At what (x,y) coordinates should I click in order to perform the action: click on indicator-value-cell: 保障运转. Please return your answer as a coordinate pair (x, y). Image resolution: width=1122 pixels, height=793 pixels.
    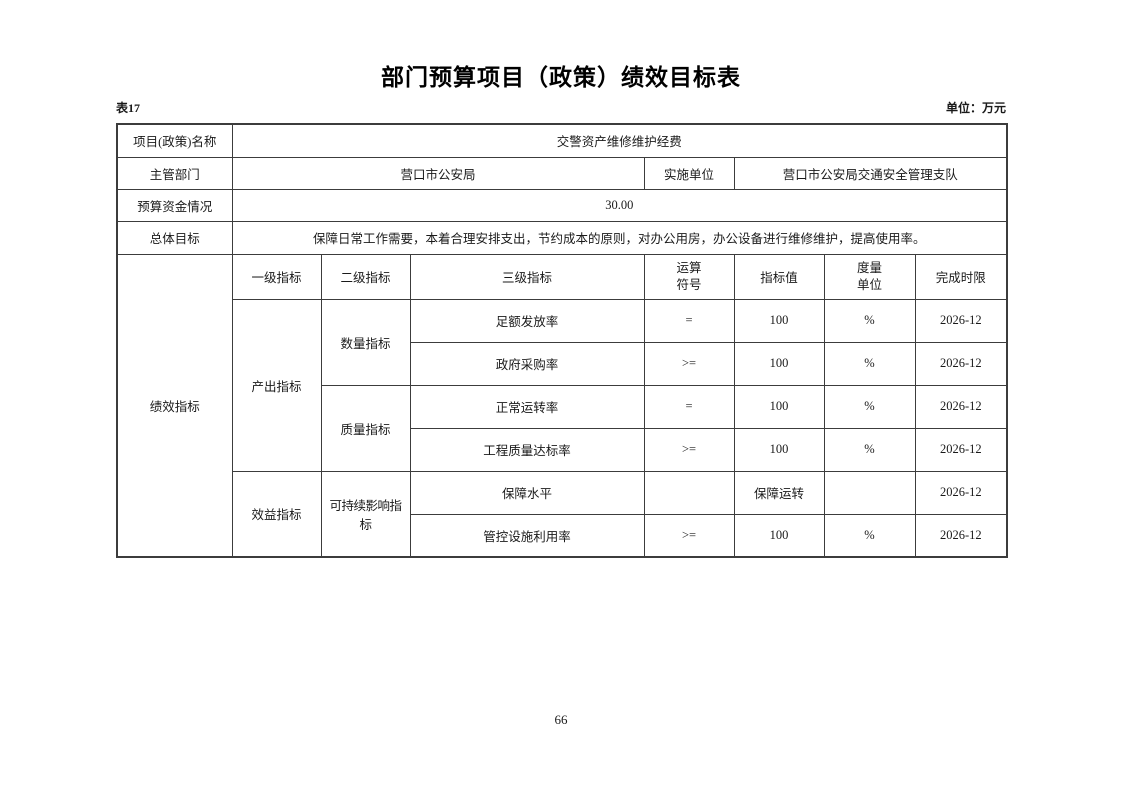
    Looking at the image, I should click on (779, 492).